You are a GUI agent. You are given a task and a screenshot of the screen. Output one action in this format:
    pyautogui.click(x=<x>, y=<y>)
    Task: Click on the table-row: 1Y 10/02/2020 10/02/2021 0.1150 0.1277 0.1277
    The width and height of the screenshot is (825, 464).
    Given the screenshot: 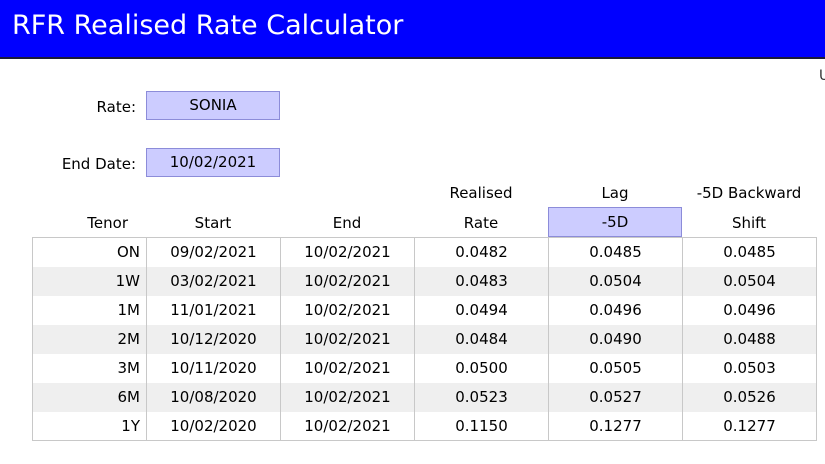 What is the action you would take?
    pyautogui.click(x=424, y=426)
    